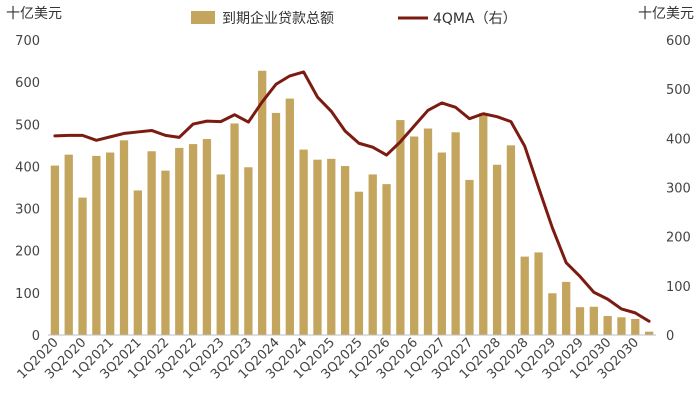  Describe the element at coordinates (678, 90) in the screenshot. I see `right-axis-tick-label: 500` at that location.